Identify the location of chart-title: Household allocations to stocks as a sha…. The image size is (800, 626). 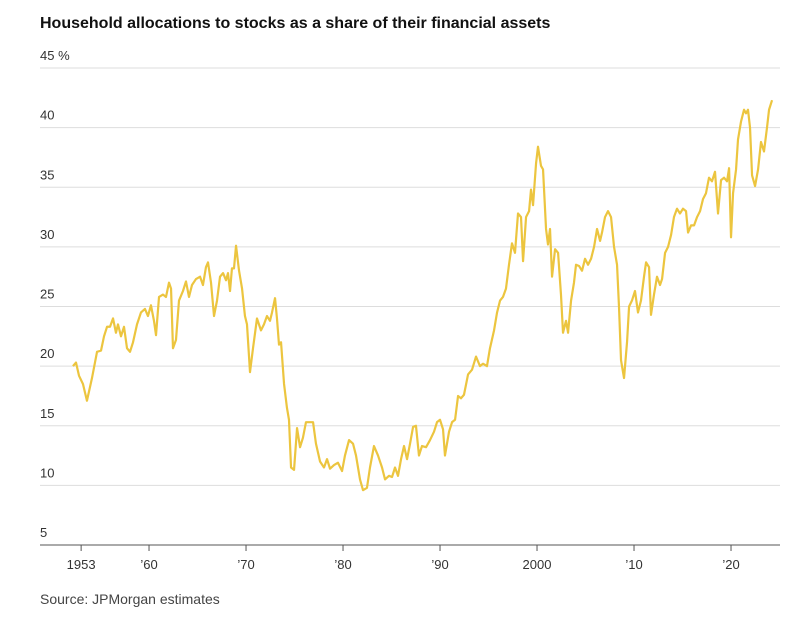
(295, 23).